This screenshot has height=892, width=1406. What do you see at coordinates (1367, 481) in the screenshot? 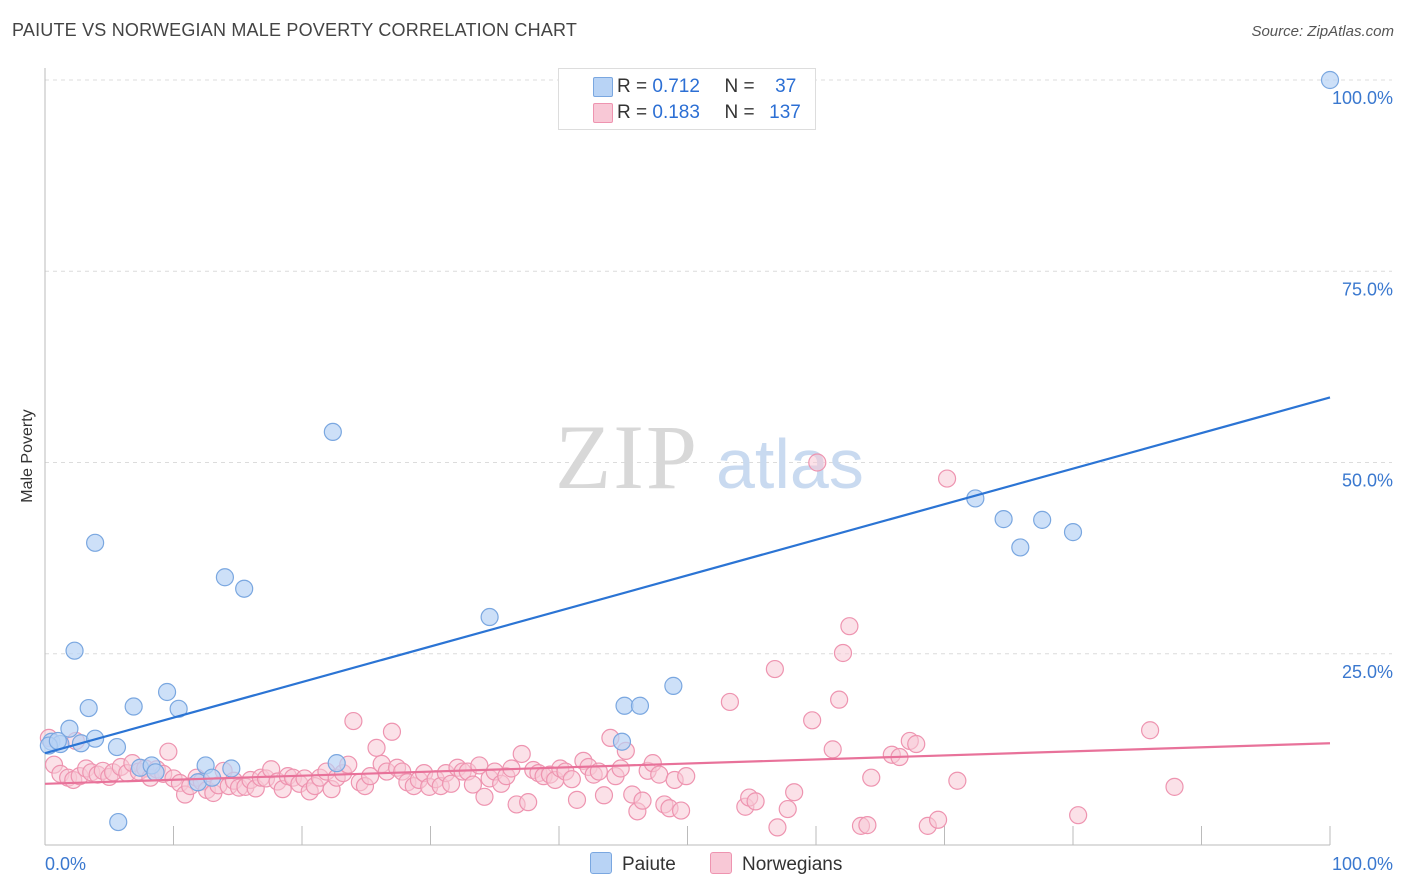
I see `y-tick-label: 50.0%` at bounding box center [1367, 481].